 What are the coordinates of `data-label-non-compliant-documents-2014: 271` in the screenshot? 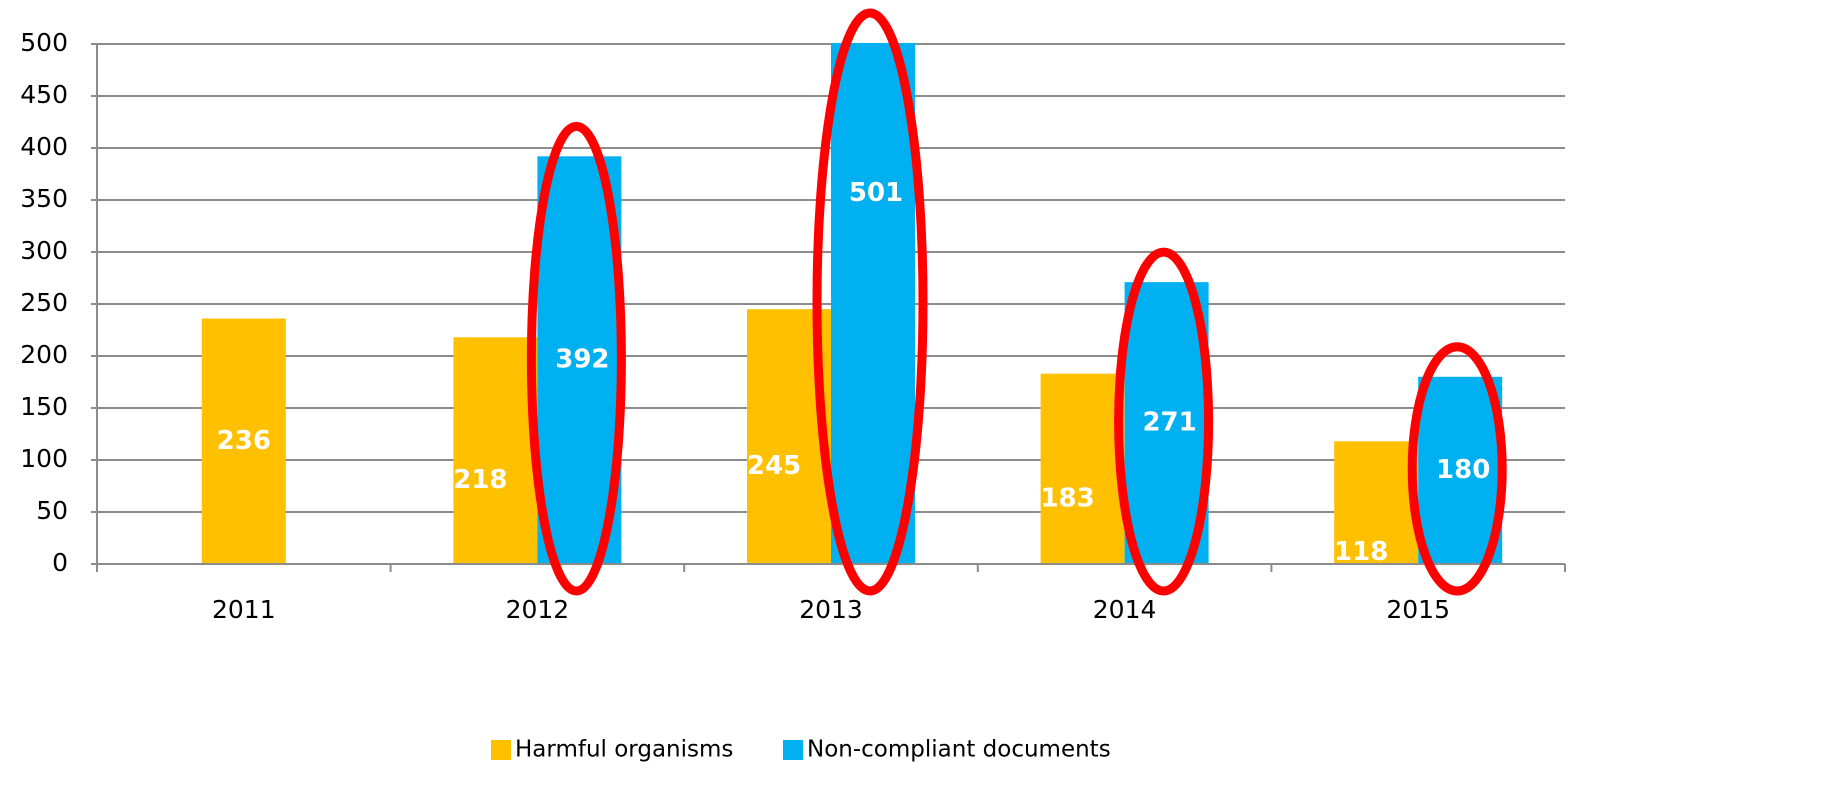 It's located at (1169, 423).